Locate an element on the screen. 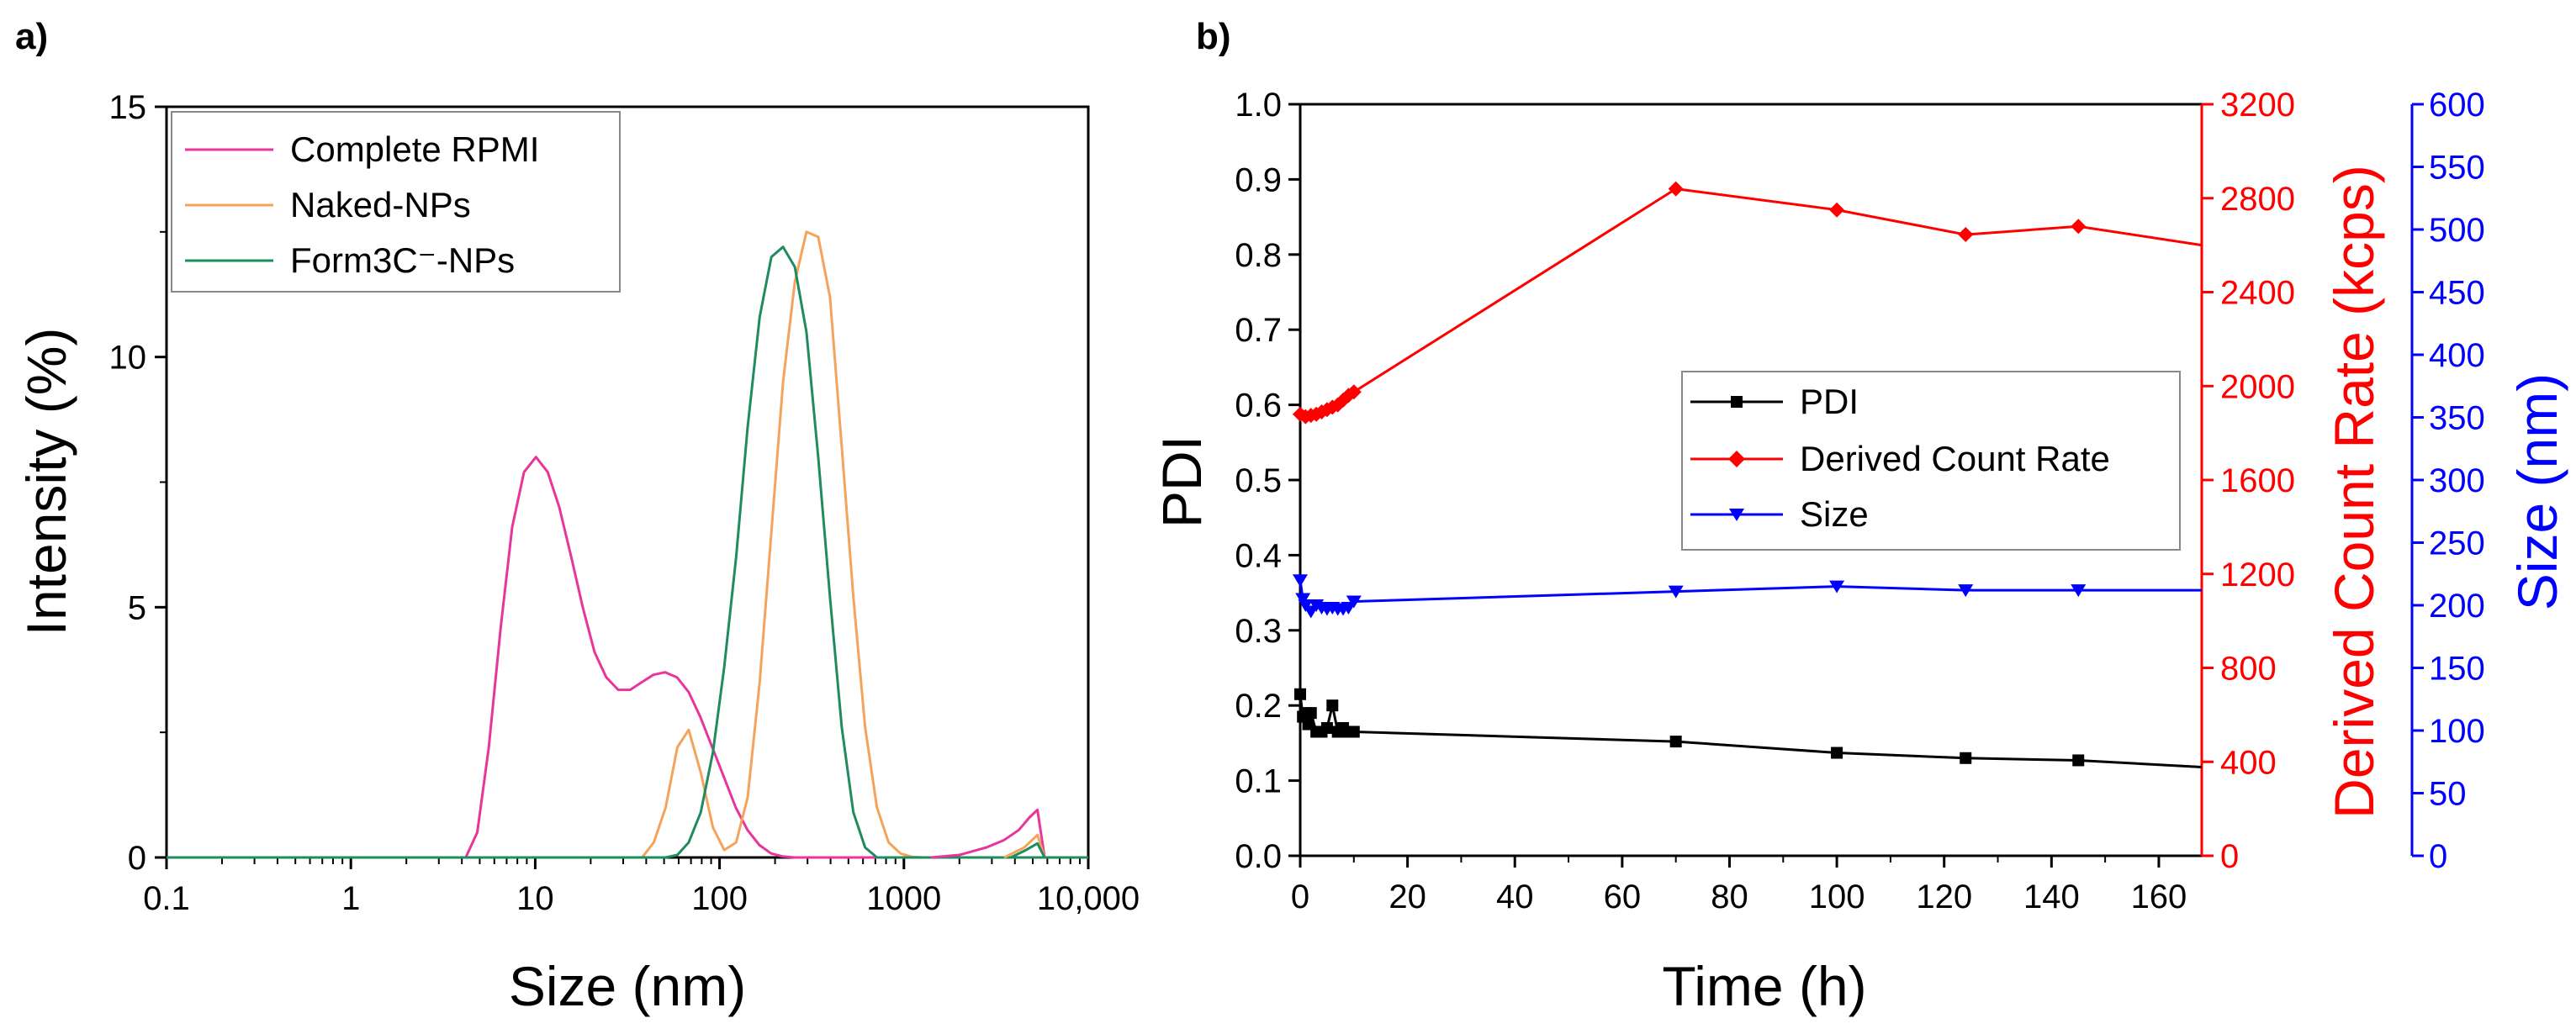 The image size is (2576, 1034). a-y-tick-label: 10 is located at coordinates (128, 358).